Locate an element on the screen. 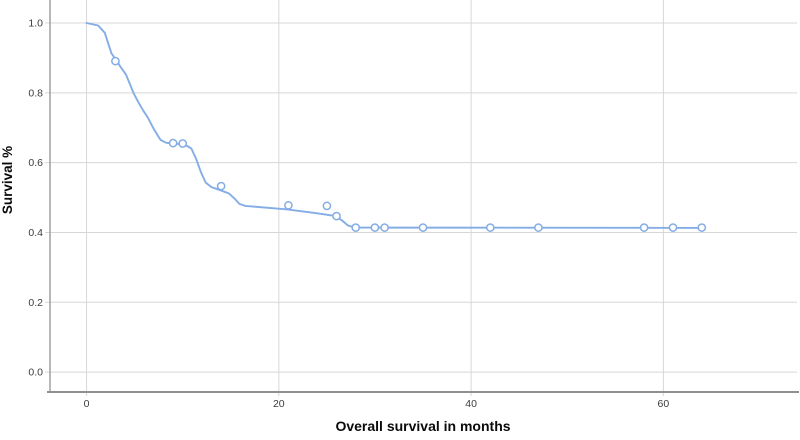  y-tick-label-0.2: 0.2 is located at coordinates (35, 303).